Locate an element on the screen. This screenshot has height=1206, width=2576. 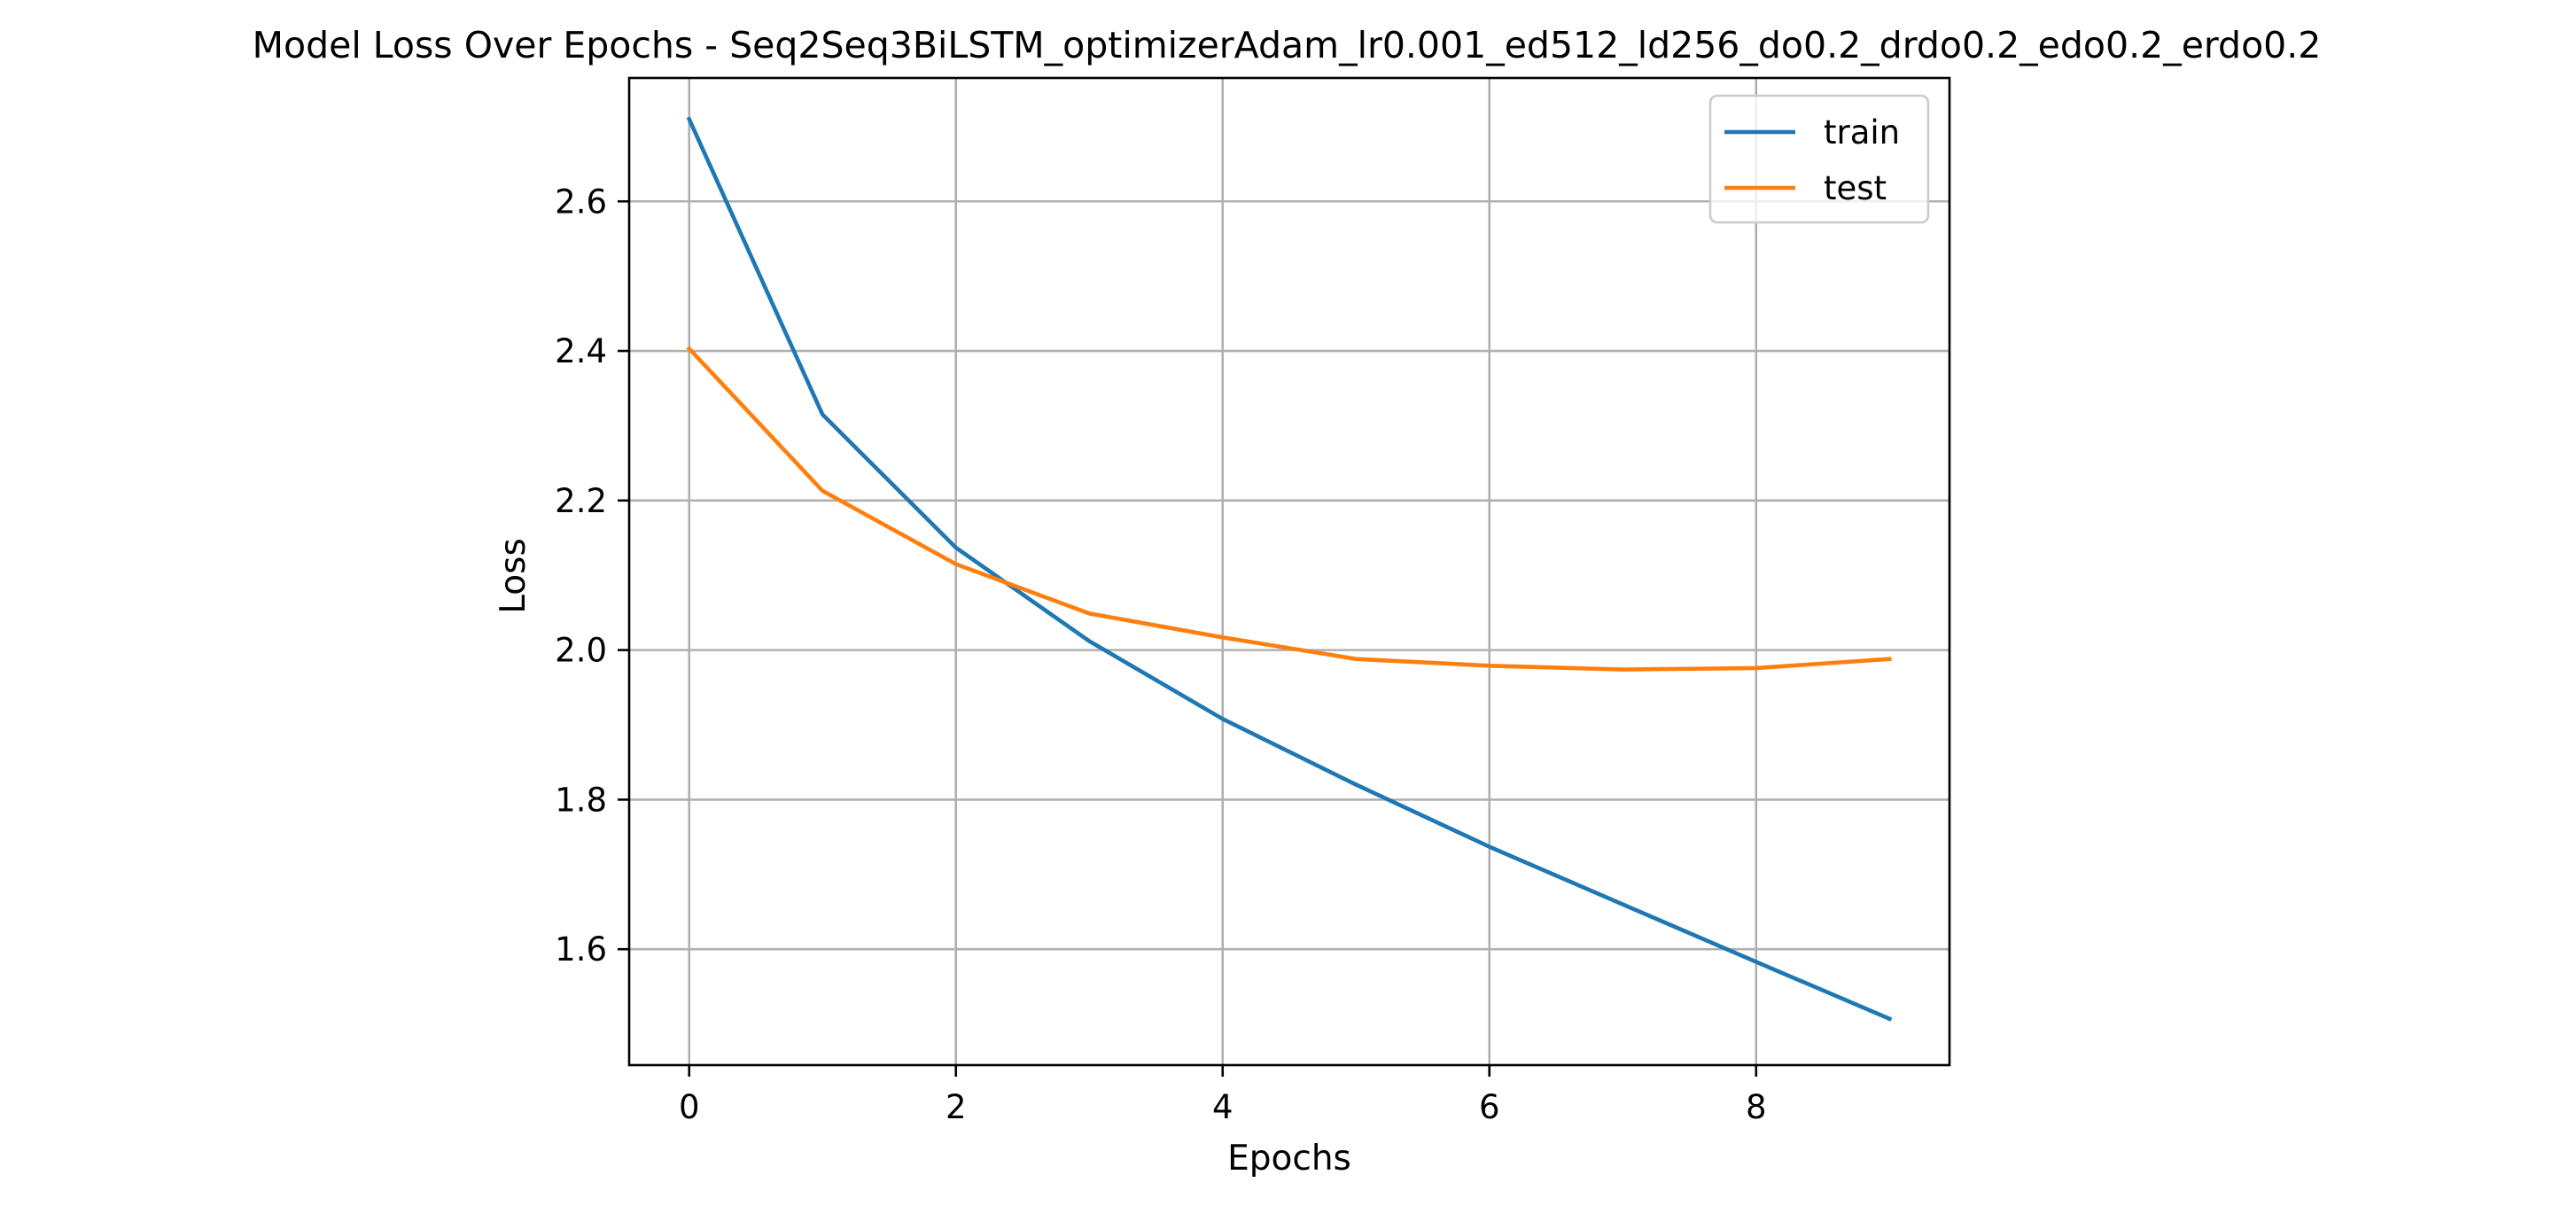
y-tick-label: 2.0 is located at coordinates (581, 651).